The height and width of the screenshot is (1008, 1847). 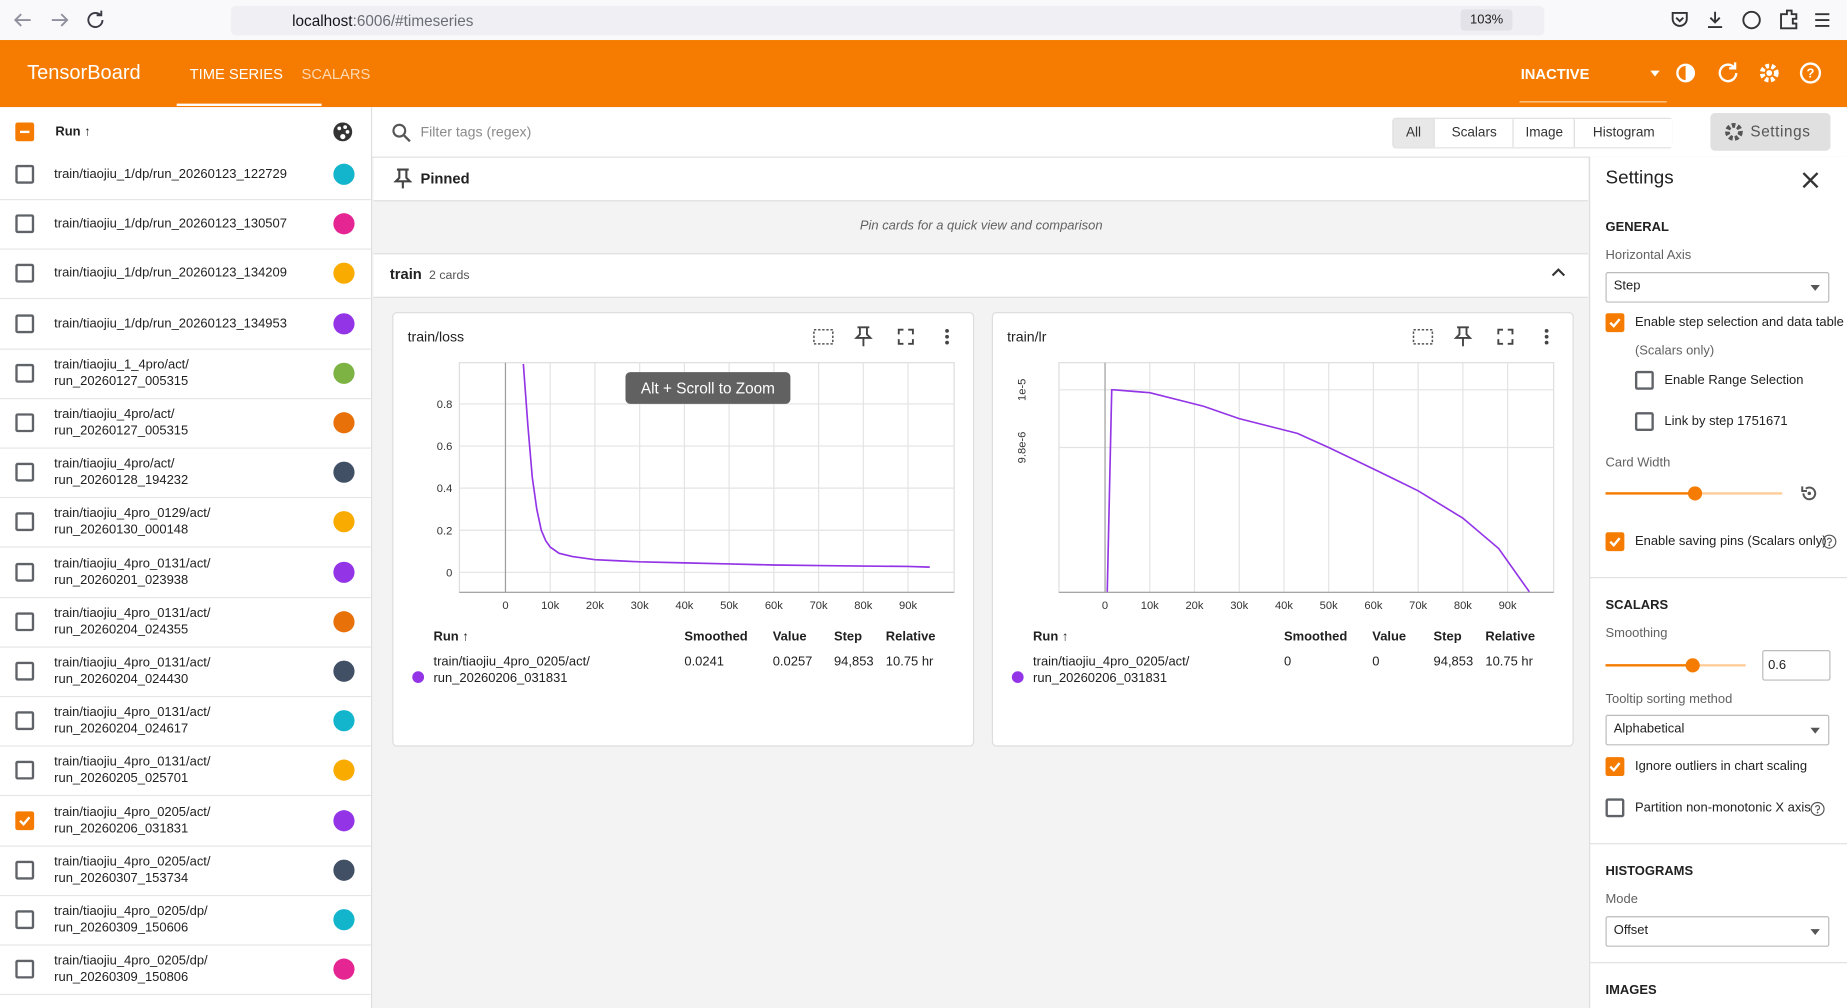 What do you see at coordinates (476, 132) in the screenshot?
I see `filter-input: Filter tags (regex)` at bounding box center [476, 132].